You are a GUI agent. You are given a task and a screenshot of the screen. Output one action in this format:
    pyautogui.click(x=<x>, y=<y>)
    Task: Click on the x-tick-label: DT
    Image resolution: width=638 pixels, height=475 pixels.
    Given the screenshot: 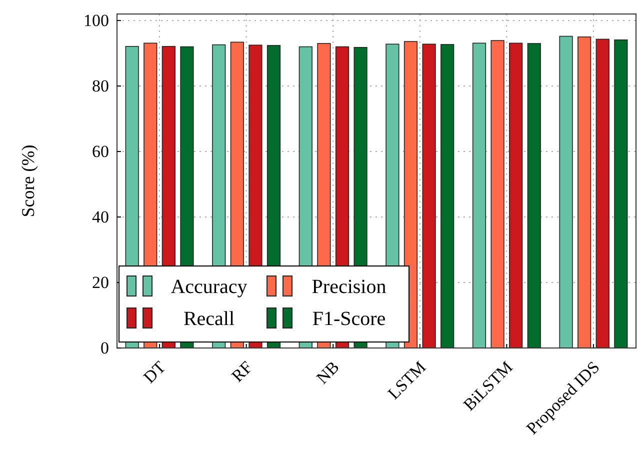 What is the action you would take?
    pyautogui.click(x=155, y=372)
    